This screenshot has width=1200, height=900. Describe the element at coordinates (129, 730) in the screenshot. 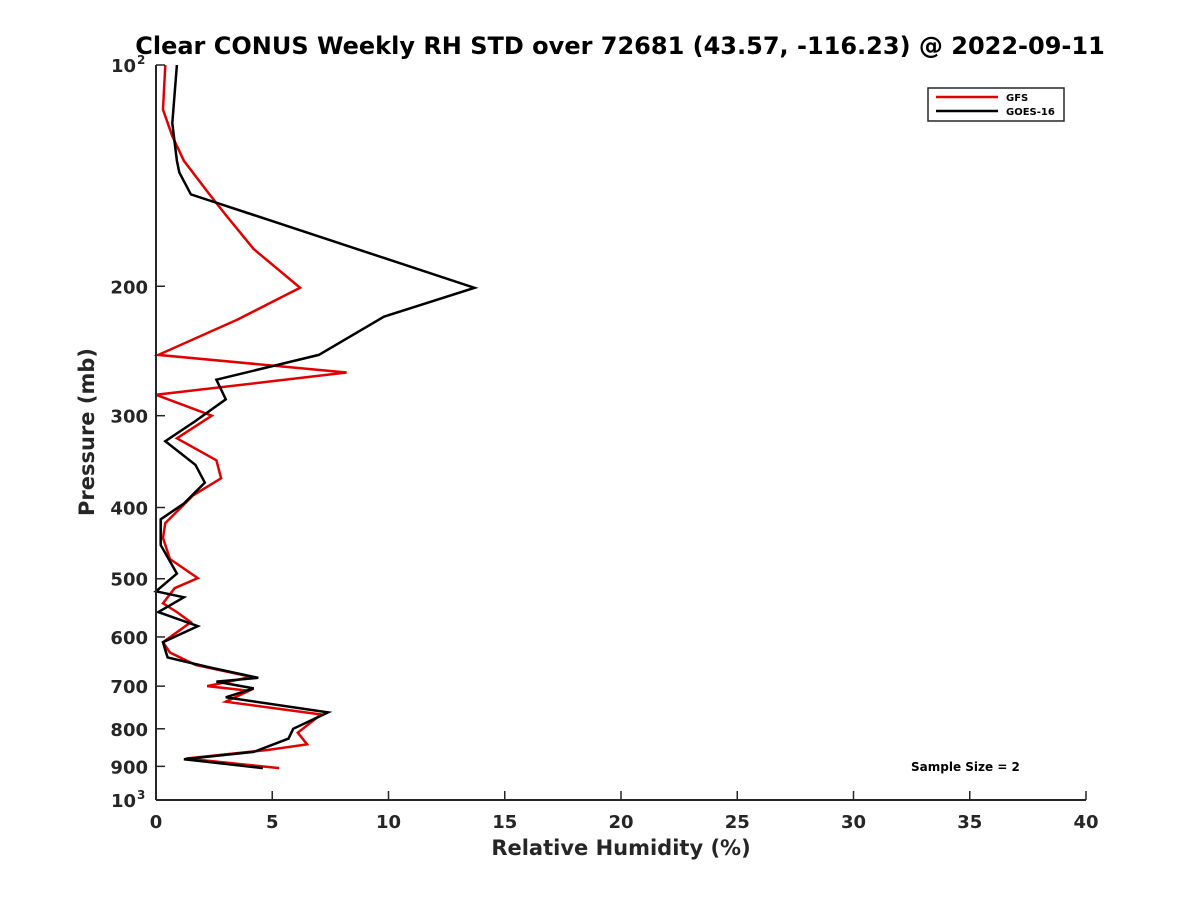

I see `y-tick-label: 800` at that location.